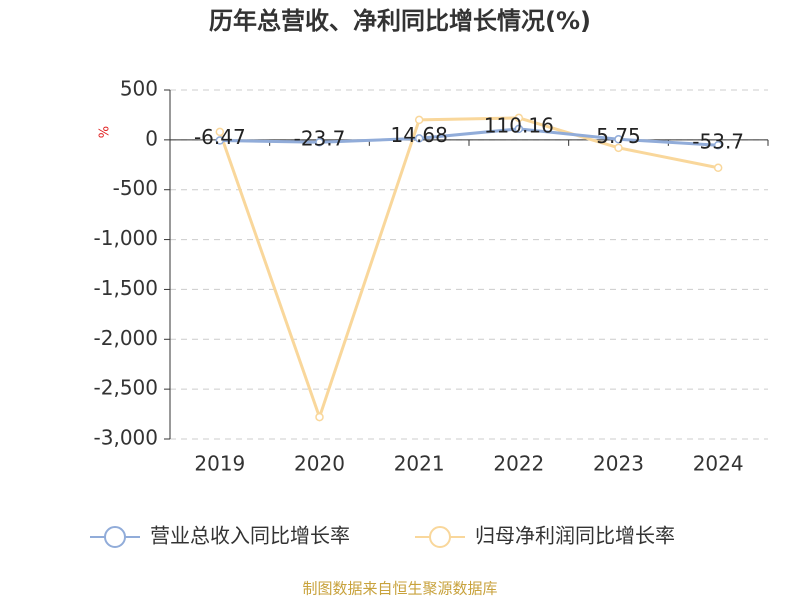  I want to click on legend-label: 营业总收入同比增长率, so click(250, 536).